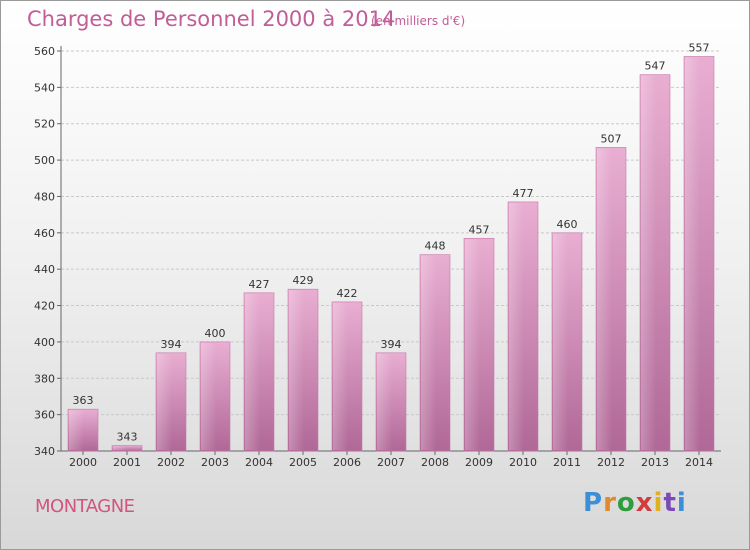 This screenshot has width=750, height=550. I want to click on x-tick-label-2010: 2010, so click(523, 462).